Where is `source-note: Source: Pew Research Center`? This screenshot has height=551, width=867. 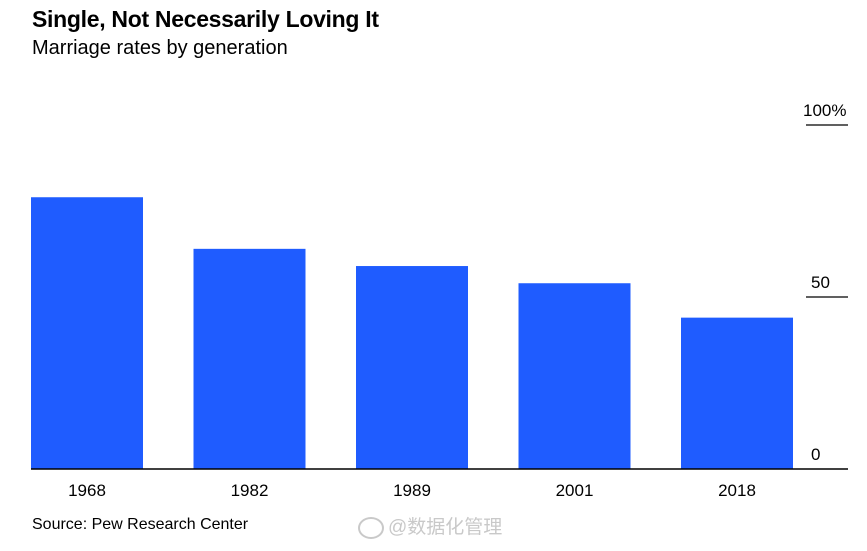 source-note: Source: Pew Research Center is located at coordinates (140, 524).